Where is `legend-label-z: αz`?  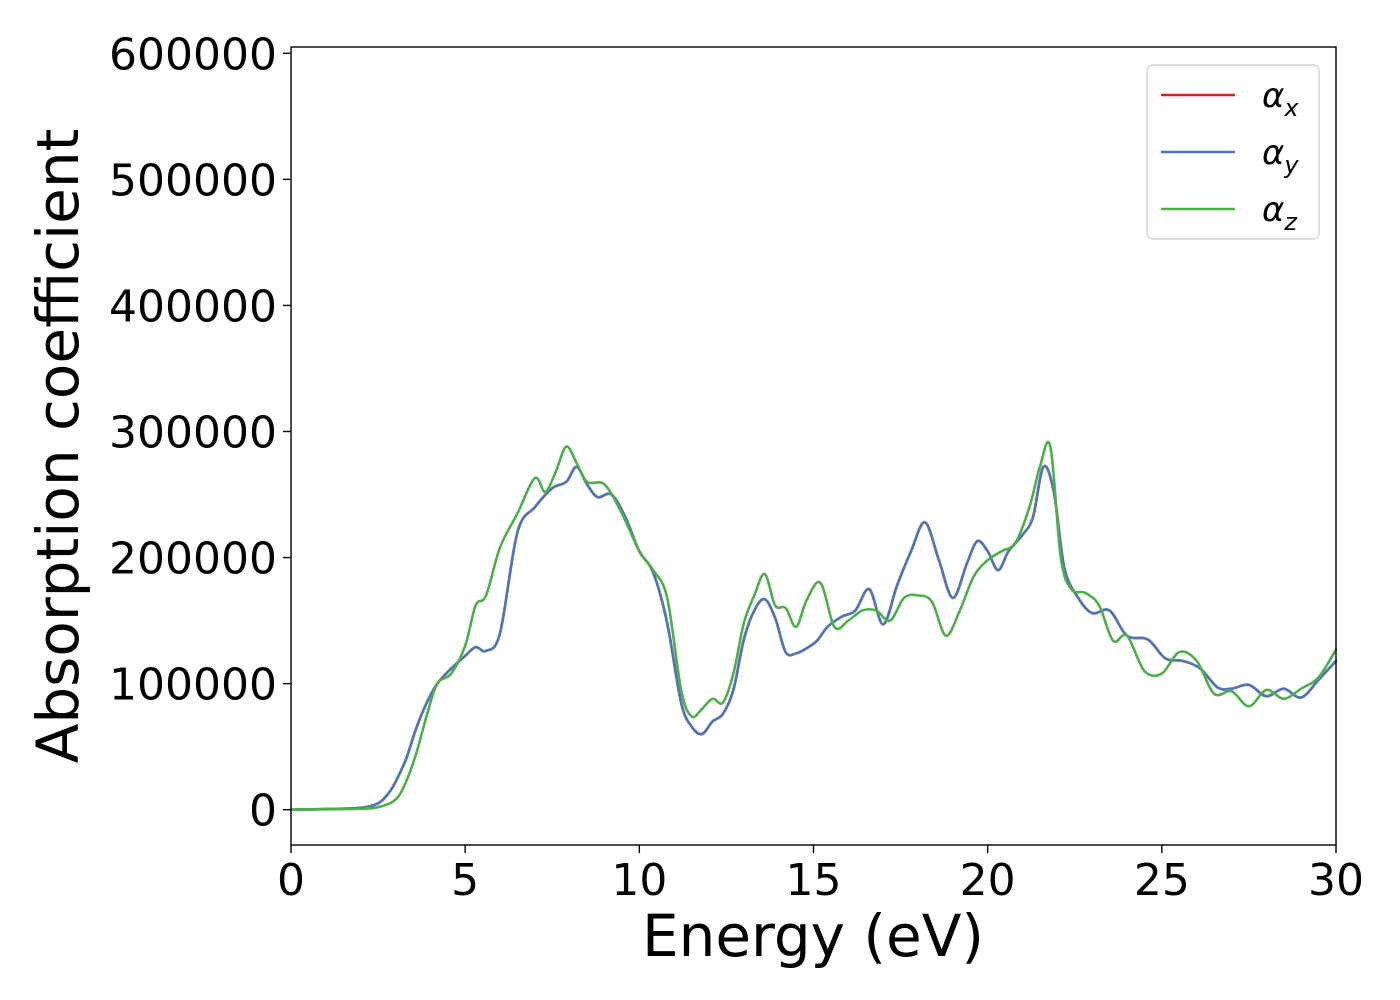
legend-label-z: αz is located at coordinates (1280, 213).